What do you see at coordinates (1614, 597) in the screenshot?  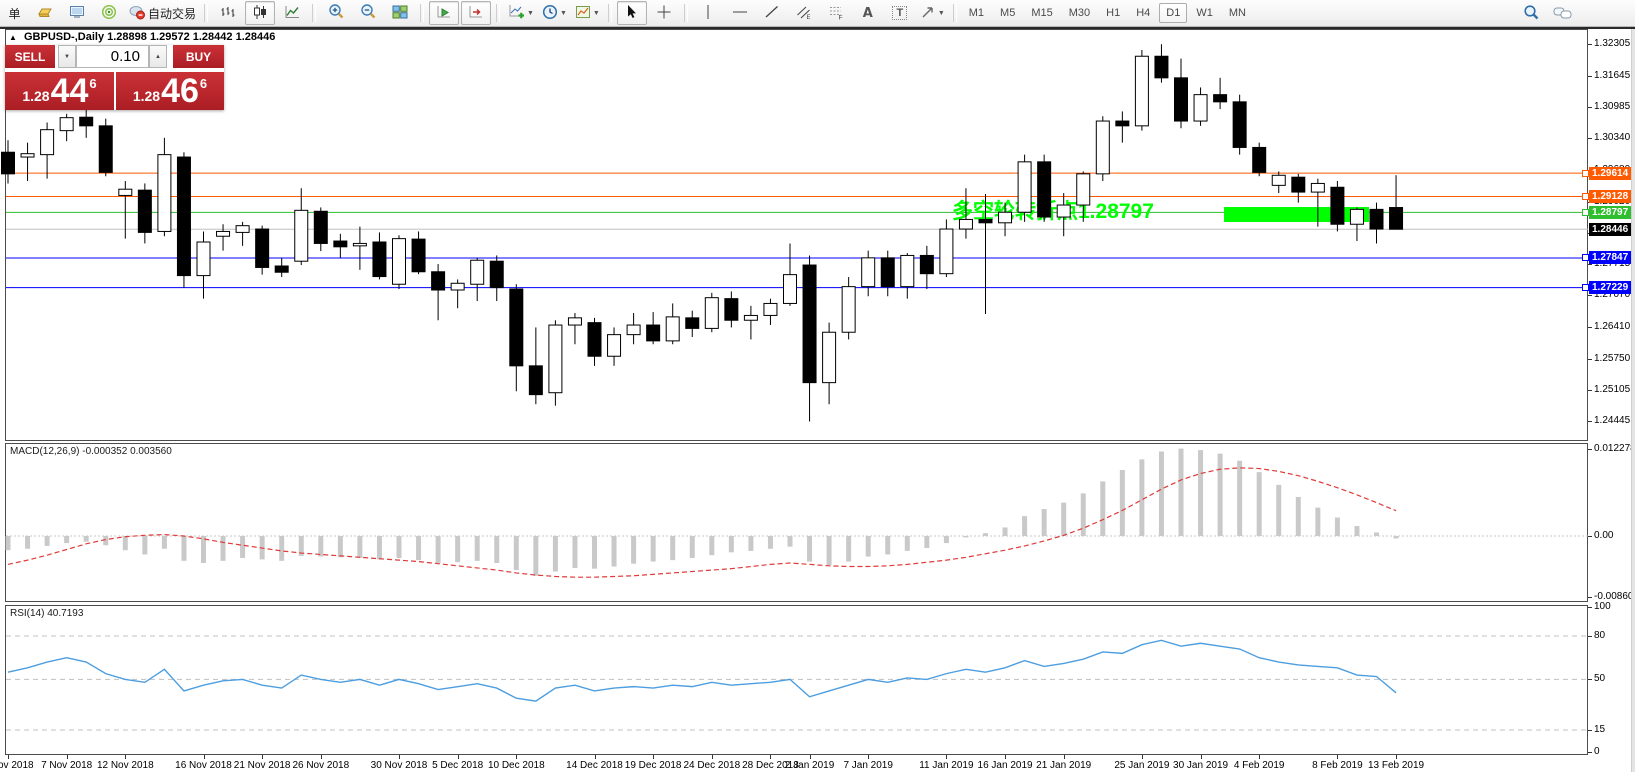 I see `macd-tick-label: -0.008605` at bounding box center [1614, 597].